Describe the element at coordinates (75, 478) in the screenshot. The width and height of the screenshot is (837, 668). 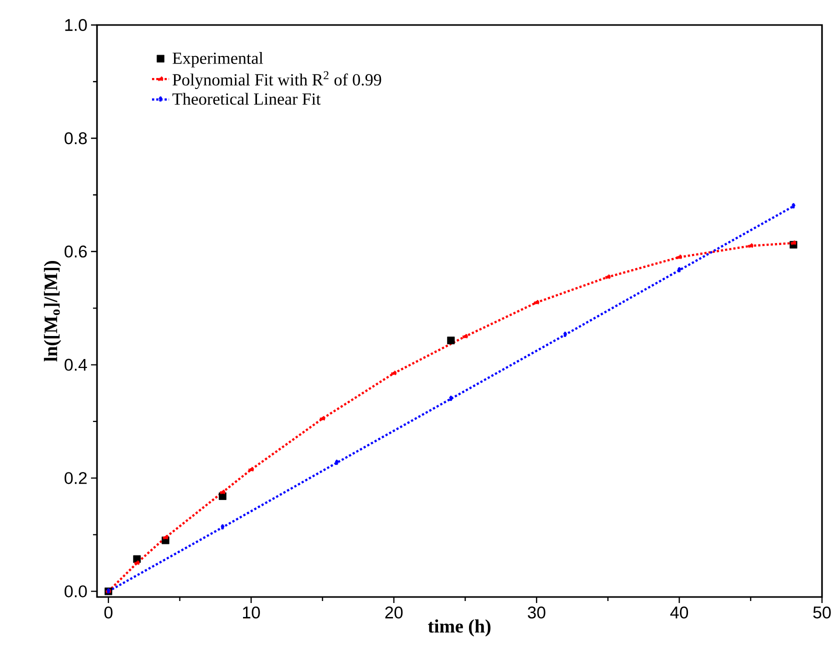
I see `y-tick-label: 0.2` at that location.